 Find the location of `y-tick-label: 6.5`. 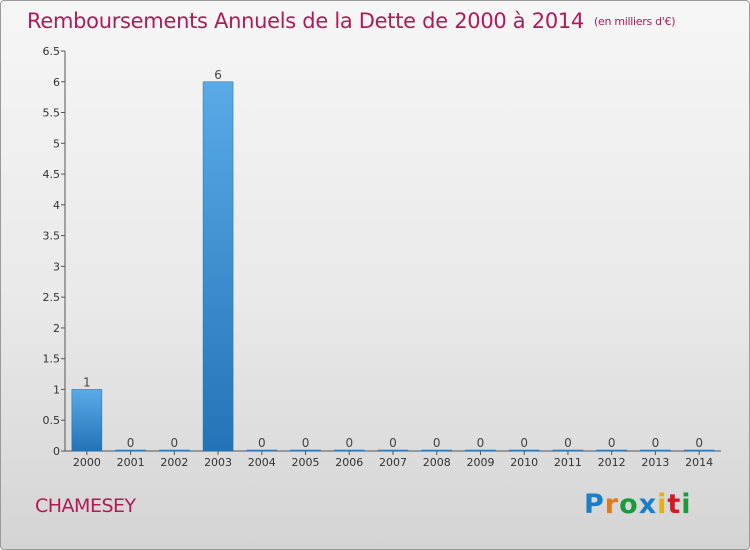

y-tick-label: 6.5 is located at coordinates (52, 51).